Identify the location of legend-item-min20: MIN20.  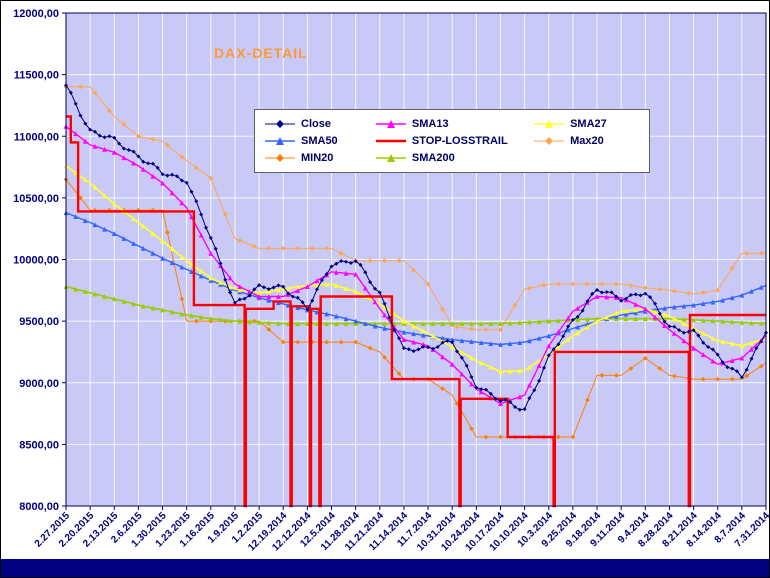
(317, 158).